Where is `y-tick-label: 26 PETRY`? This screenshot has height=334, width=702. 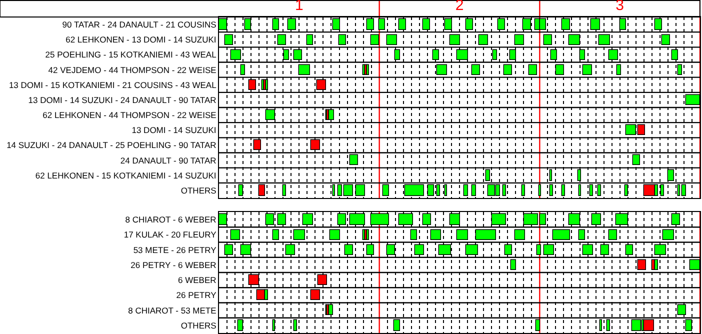
y-tick-label: 26 PETRY is located at coordinates (196, 295).